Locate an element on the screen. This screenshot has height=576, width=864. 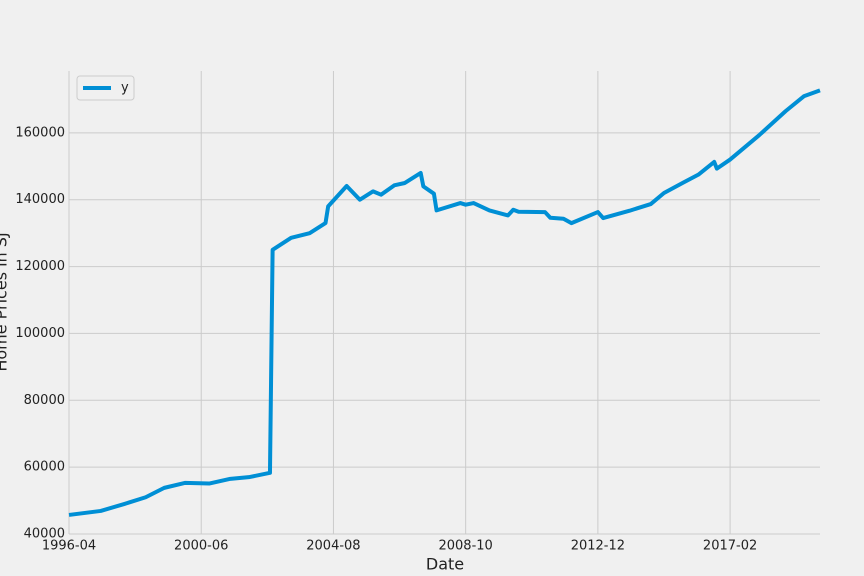
legend-label: y is located at coordinates (125, 88).